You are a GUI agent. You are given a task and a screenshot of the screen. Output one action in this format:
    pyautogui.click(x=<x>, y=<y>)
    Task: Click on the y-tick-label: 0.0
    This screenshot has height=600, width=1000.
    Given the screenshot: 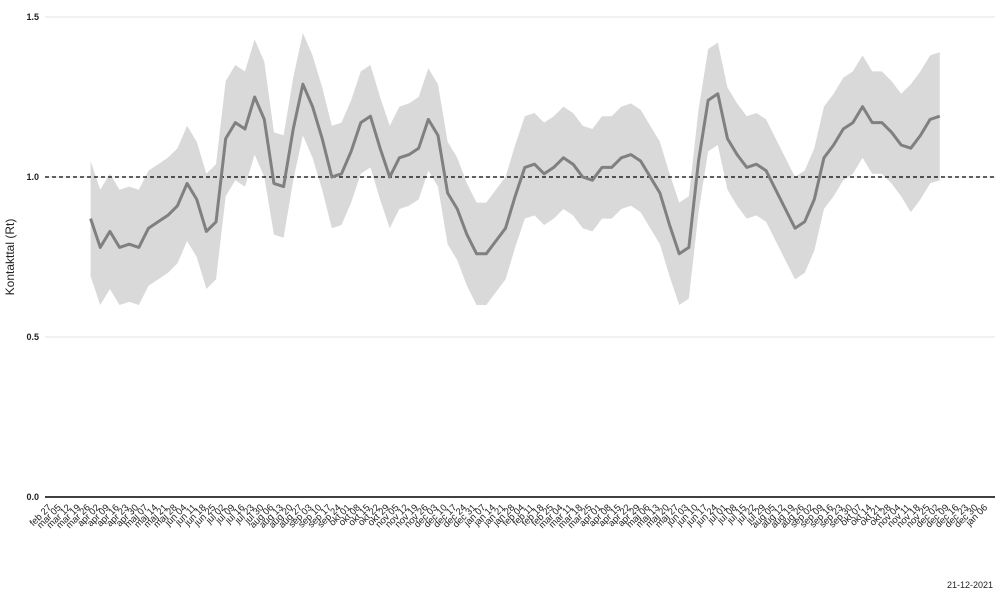 What is the action you would take?
    pyautogui.click(x=32, y=497)
    